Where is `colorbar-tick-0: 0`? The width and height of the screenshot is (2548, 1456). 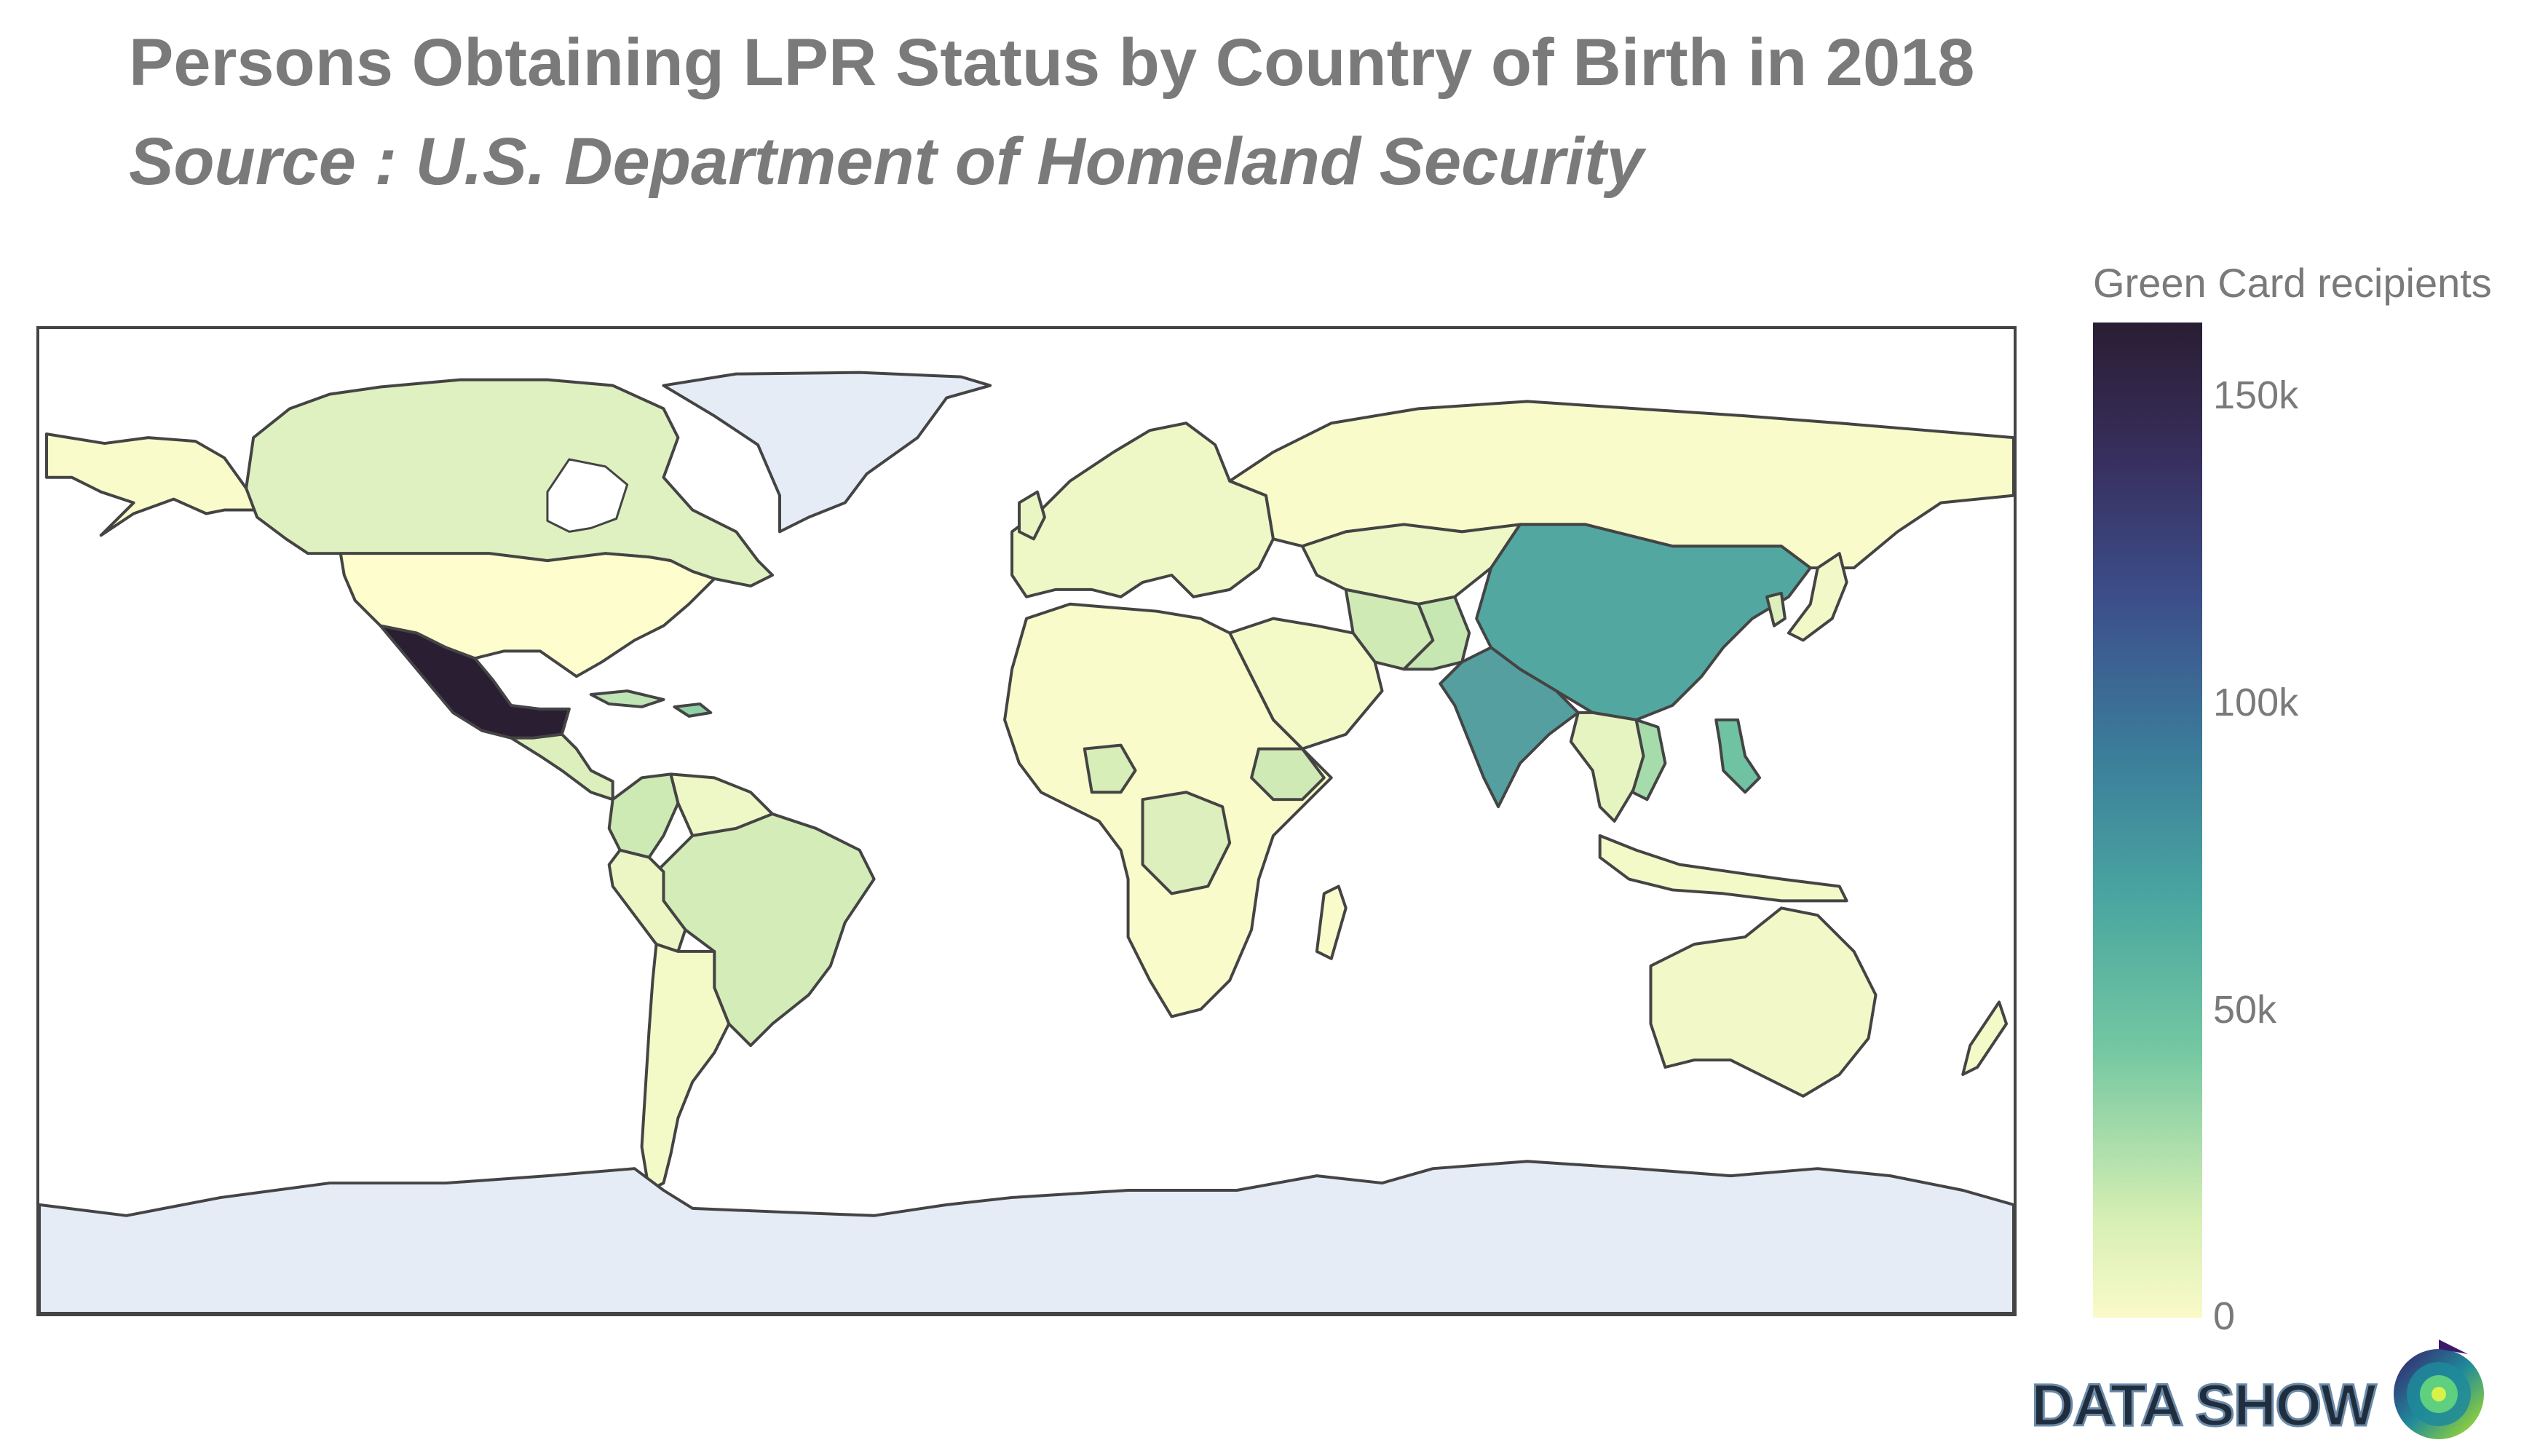
colorbar-tick-0: 0 is located at coordinates (2224, 1316).